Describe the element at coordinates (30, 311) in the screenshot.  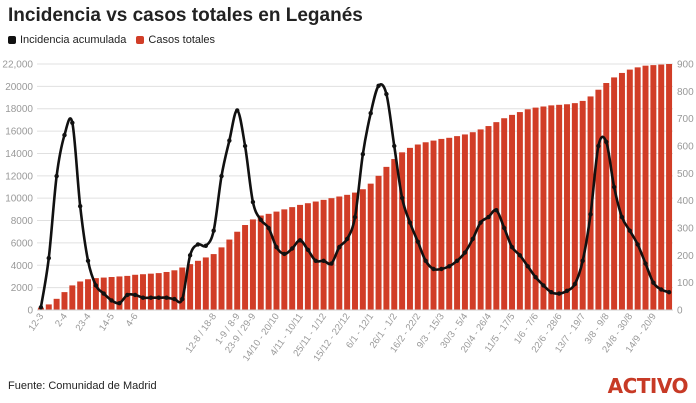
I see `y-left-tick-label: 0` at that location.